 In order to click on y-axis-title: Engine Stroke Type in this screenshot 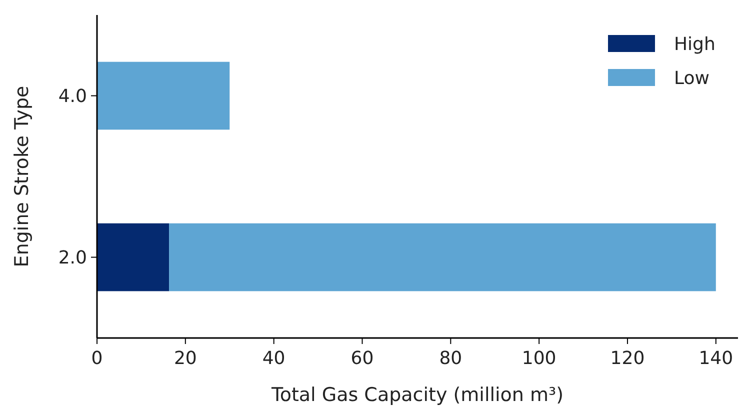, I will do `click(22, 177)`.